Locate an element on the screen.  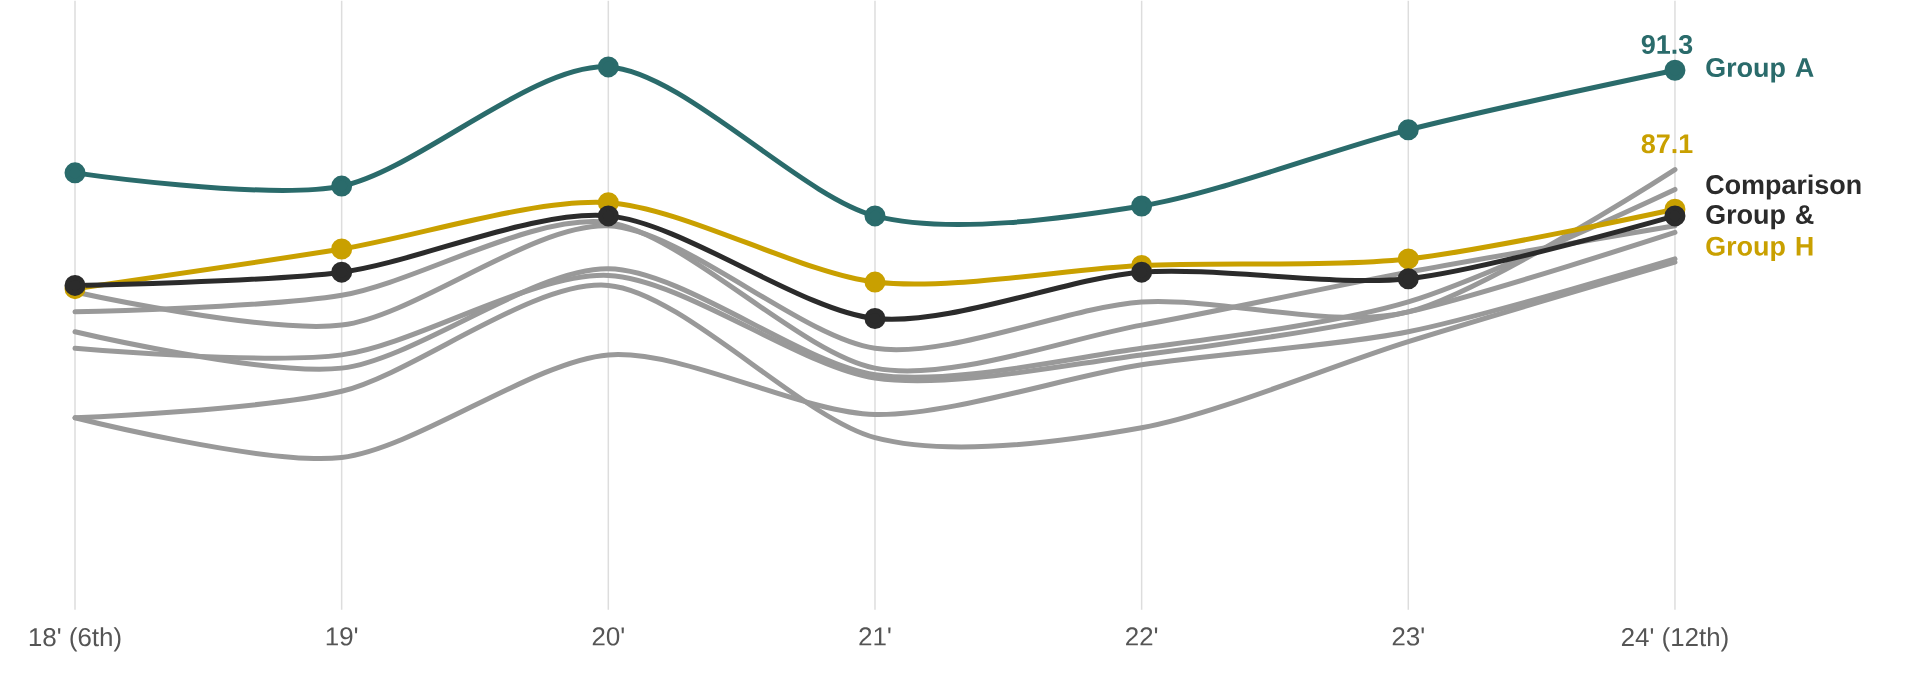
series-label: Group A is located at coordinates (1760, 70).